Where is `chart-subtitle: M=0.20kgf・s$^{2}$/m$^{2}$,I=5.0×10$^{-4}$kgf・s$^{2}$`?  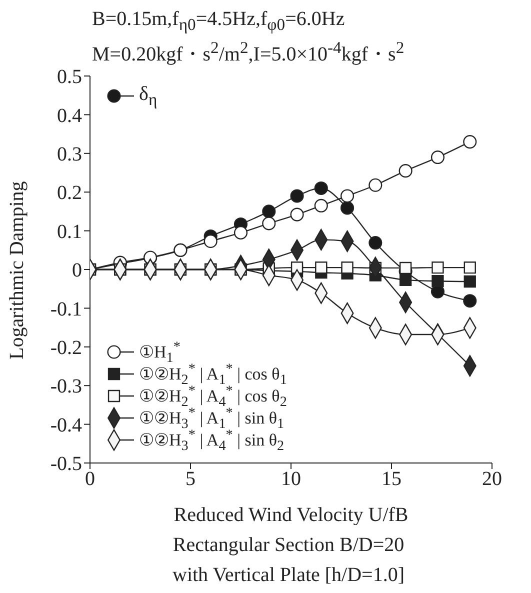
chart-subtitle: M=0.20kgf・s$^{2}$/m$^{2}$,I=5.0×10$^{-4}$kgf・s$^{2}$ is located at coordinates (248, 53).